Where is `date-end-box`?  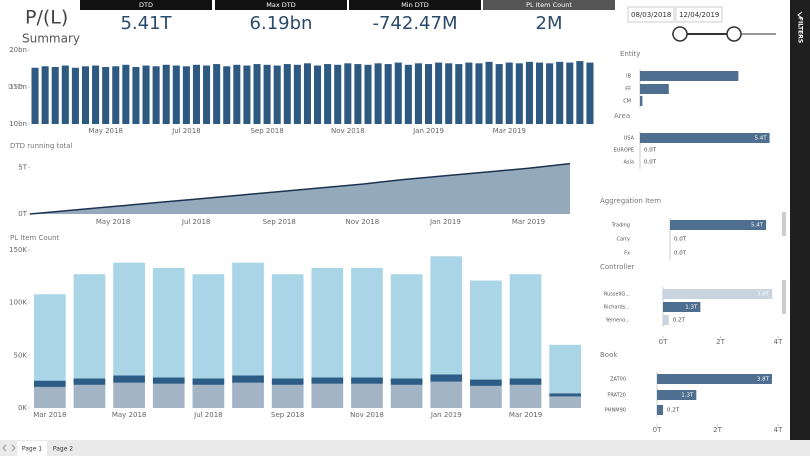 date-end-box is located at coordinates (699, 14).